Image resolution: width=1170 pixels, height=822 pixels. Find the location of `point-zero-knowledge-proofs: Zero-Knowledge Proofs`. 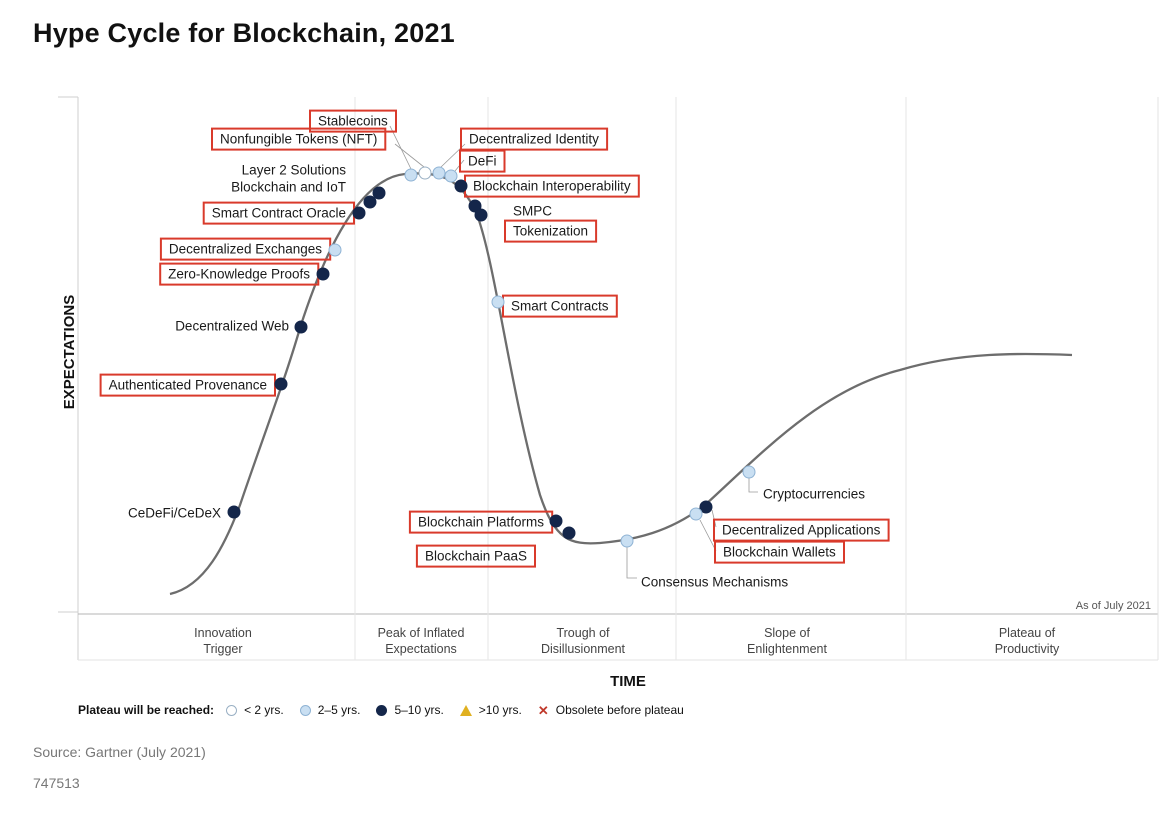

point-zero-knowledge-proofs: Zero-Knowledge Proofs is located at coordinates (244, 274).